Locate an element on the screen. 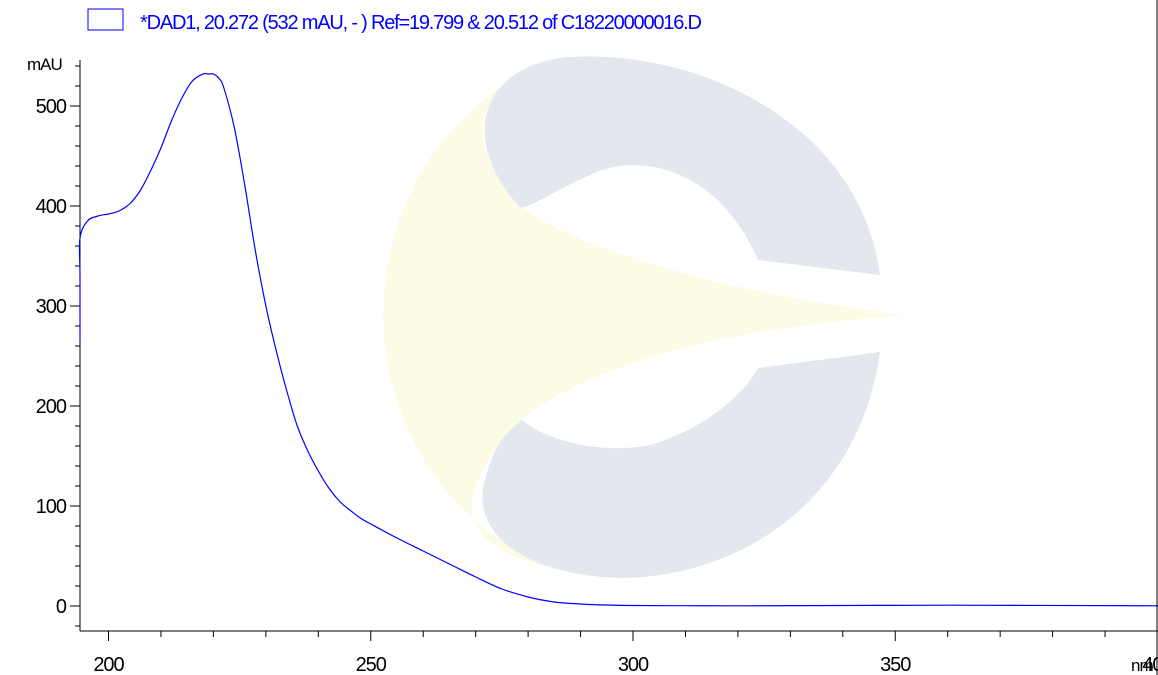  y-axis-ticks: 0 100 200 300 400 500 is located at coordinates (58, 346).